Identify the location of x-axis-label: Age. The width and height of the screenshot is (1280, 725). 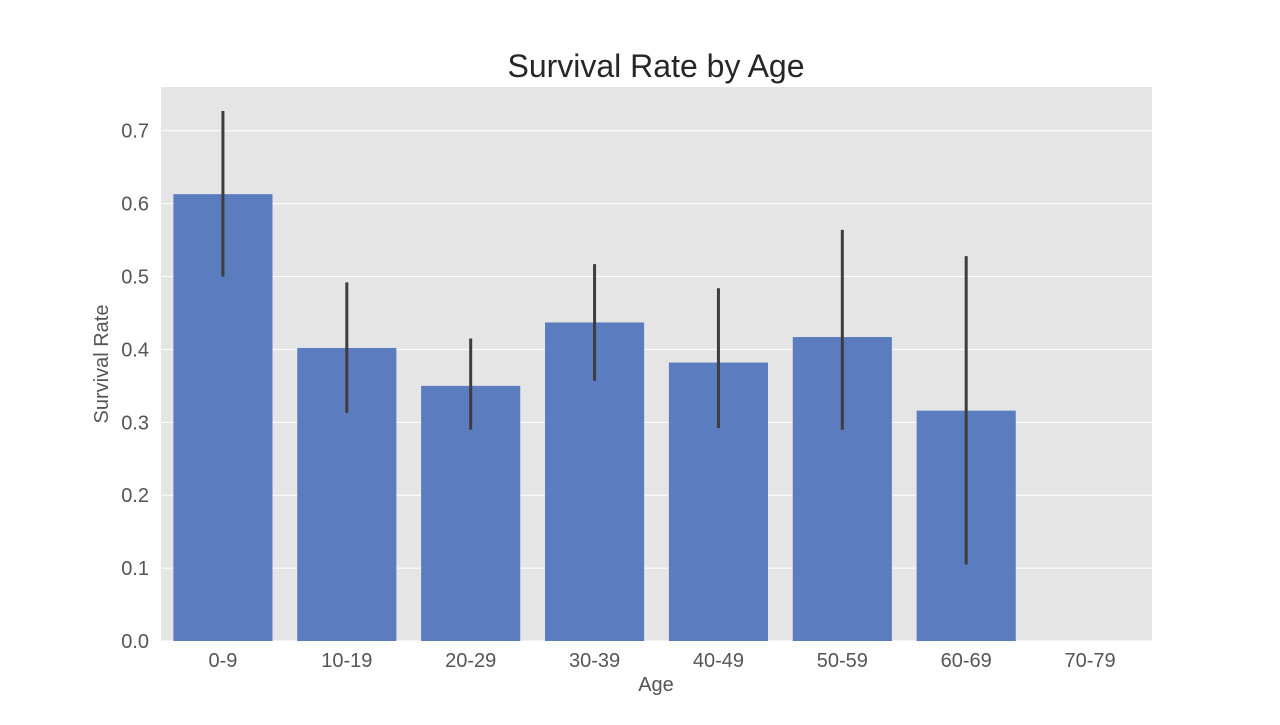
(656, 685).